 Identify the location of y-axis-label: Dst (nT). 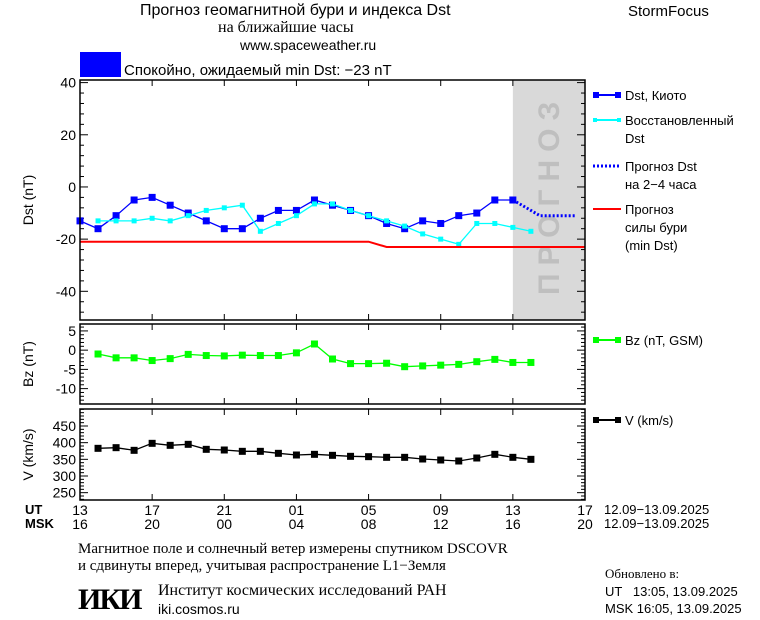
(28, 200).